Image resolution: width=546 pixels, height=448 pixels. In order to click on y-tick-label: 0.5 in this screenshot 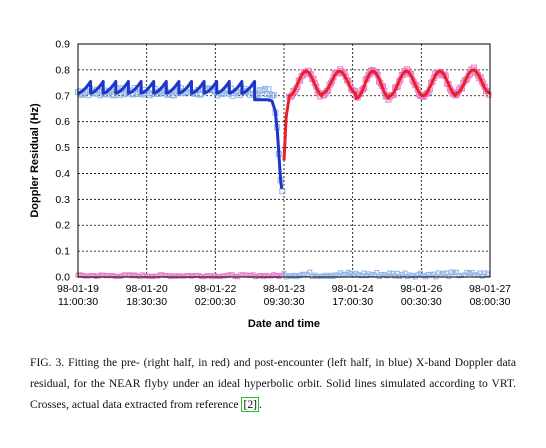, I will do `click(62, 148)`.